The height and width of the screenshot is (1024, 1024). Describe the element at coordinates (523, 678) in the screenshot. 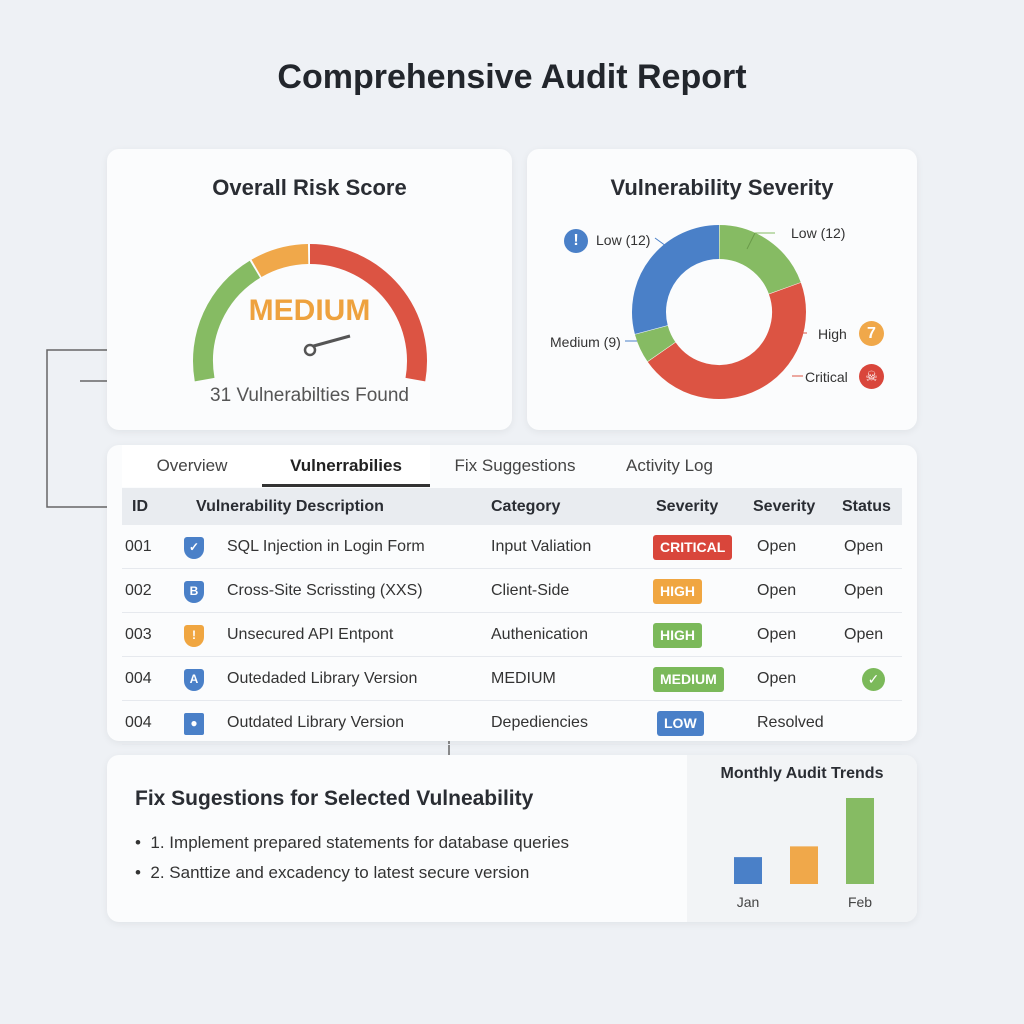

I see `row-category: MEDIUM` at that location.